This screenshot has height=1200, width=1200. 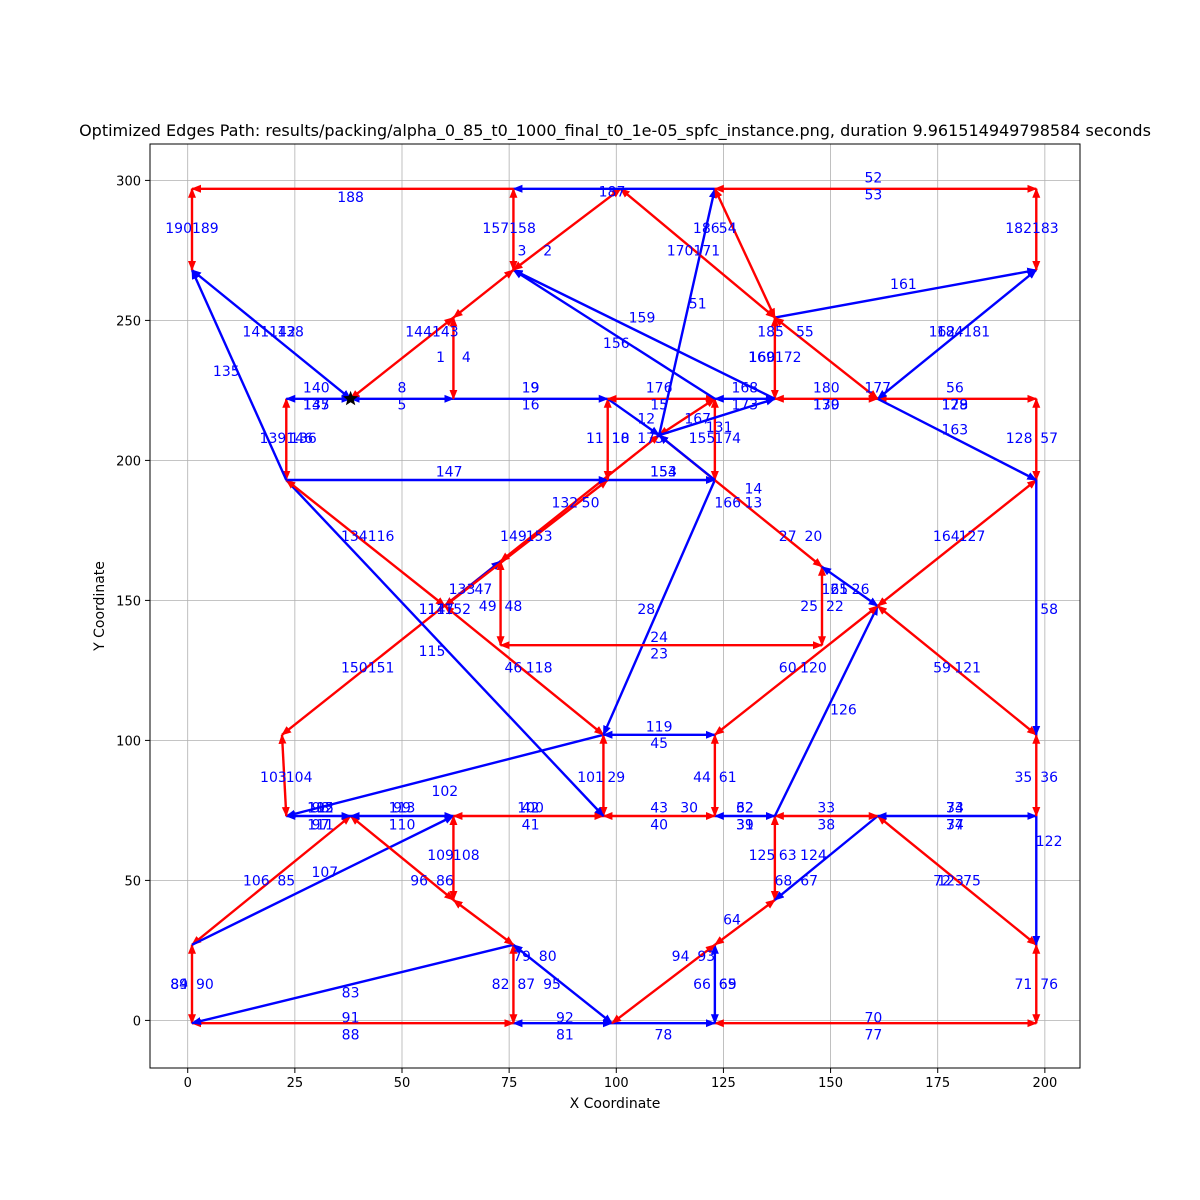 What do you see at coordinates (950, 881) in the screenshot?
I see `edge-label: 123` at bounding box center [950, 881].